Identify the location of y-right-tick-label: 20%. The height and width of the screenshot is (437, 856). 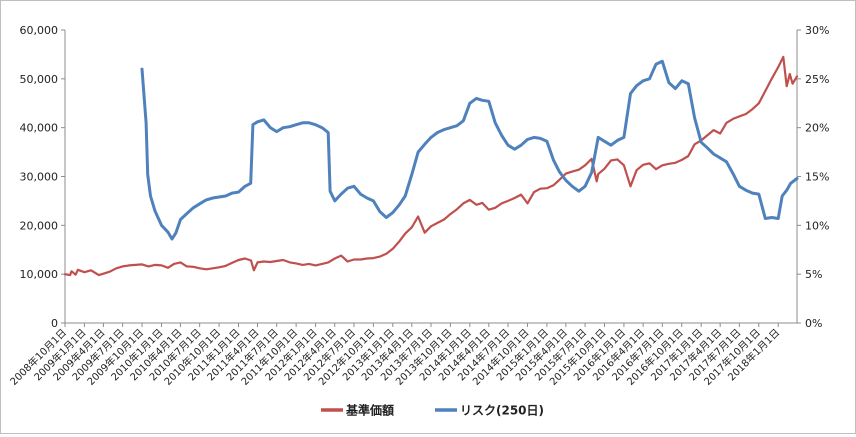
(817, 128).